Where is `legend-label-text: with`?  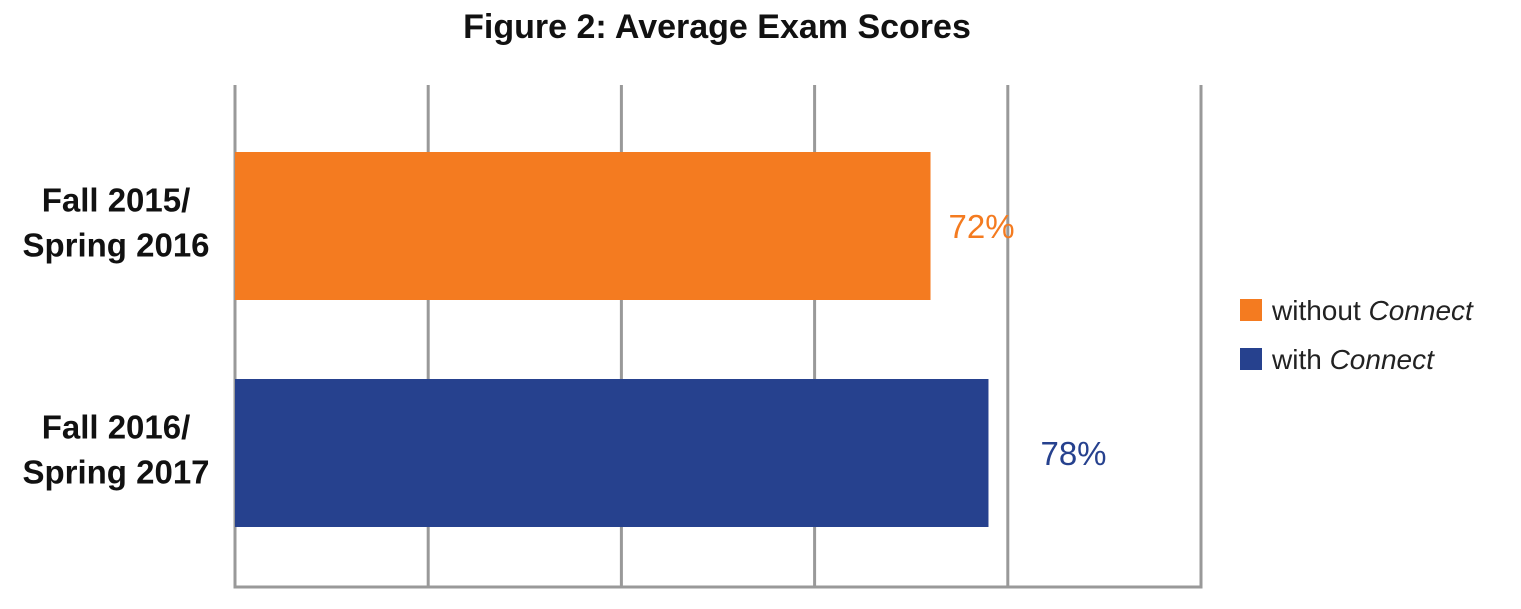
legend-label-text: with is located at coordinates (1300, 359).